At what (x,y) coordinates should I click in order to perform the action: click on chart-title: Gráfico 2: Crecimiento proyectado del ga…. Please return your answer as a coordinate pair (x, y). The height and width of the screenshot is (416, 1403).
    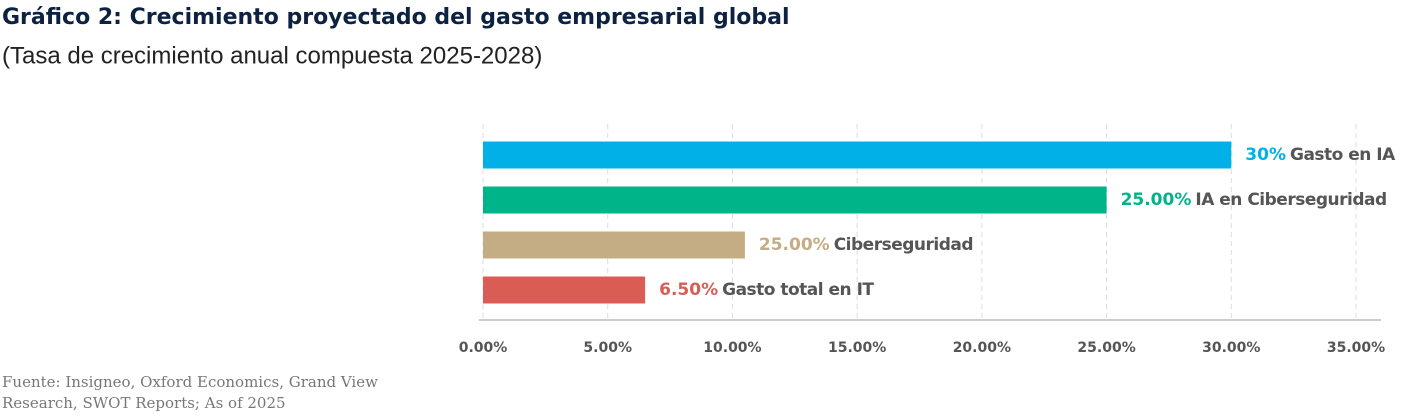
    Looking at the image, I should click on (396, 17).